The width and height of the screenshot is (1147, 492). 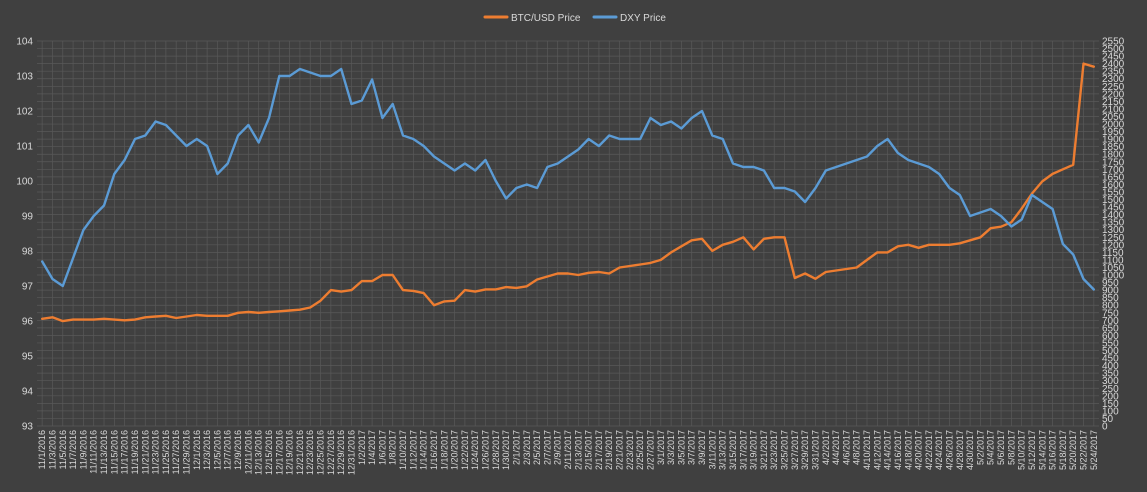 I want to click on legend-label-btc: BTC/USD Price, so click(x=546, y=18).